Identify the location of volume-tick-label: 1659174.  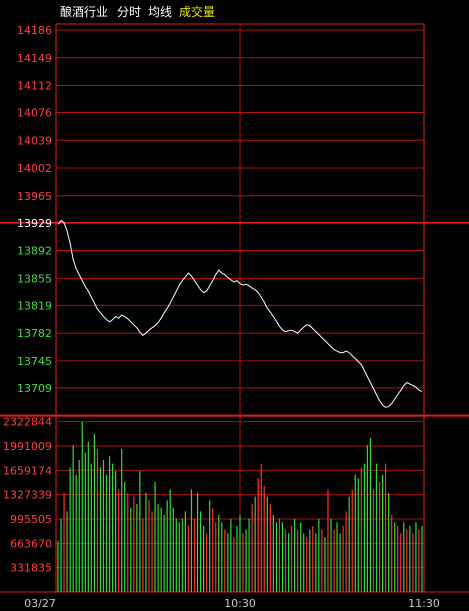
(27, 470).